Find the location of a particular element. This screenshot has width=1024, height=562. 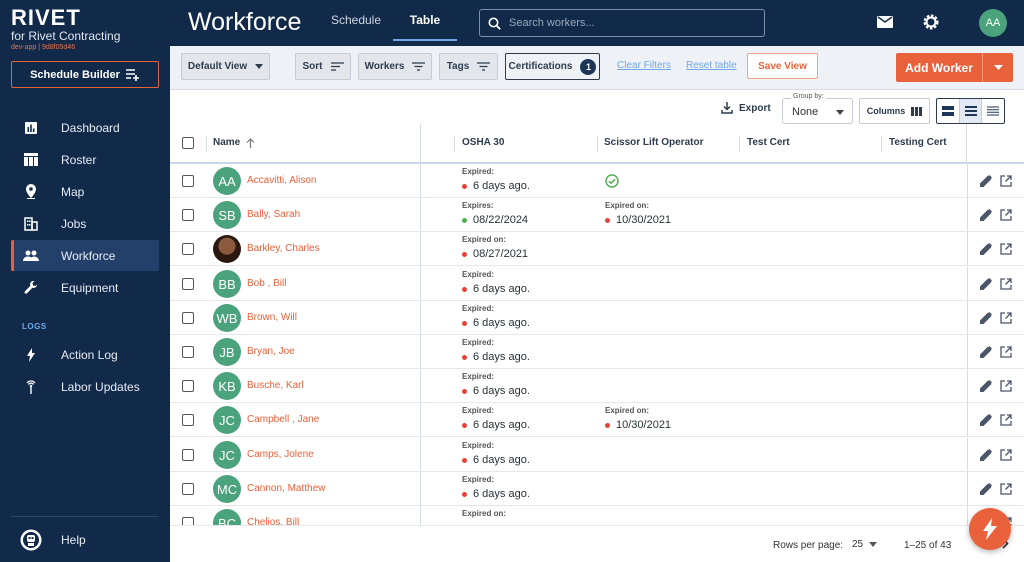

table-row: BB Bob , Bill Expired: 6 days ago. is located at coordinates (568, 284).